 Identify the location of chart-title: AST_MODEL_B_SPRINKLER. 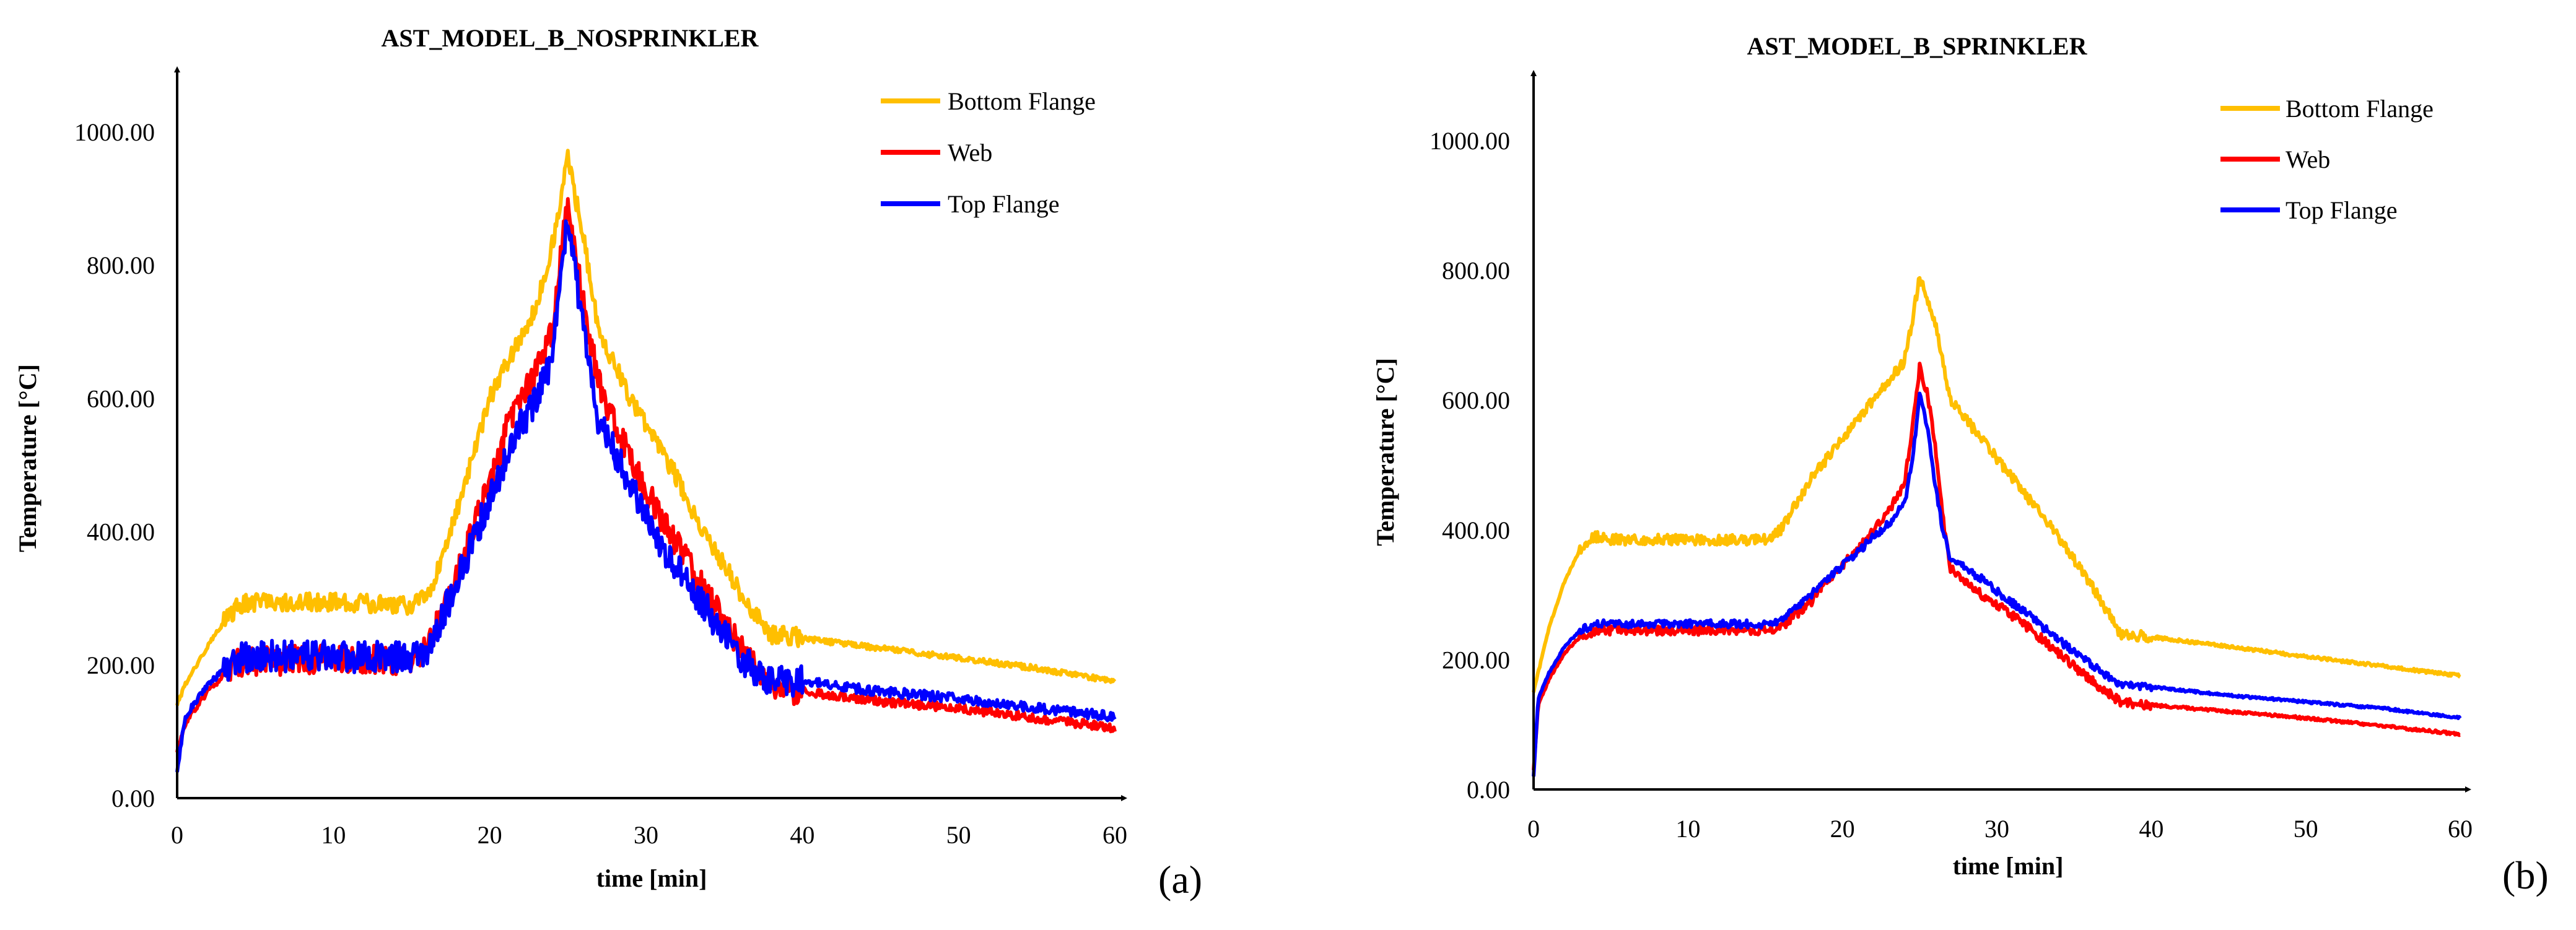
(1917, 46).